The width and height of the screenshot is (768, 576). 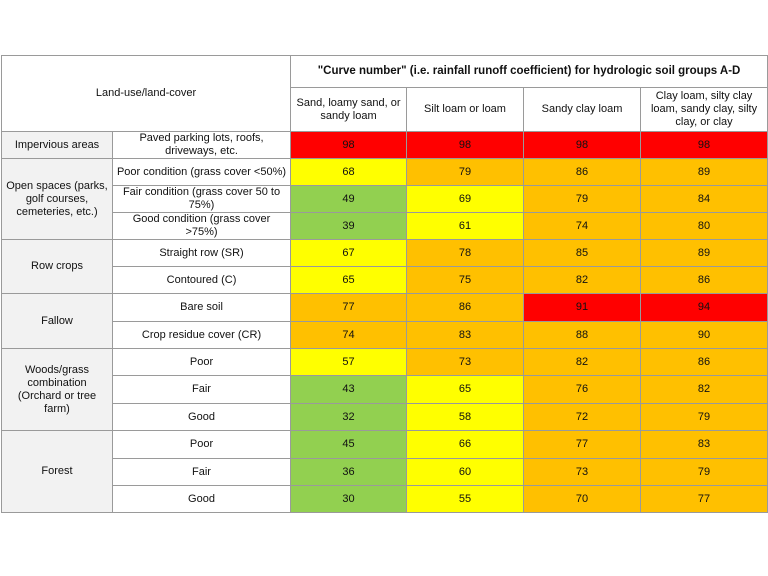 I want to click on land-use-subtype: Poor condition (grass cover <50%), so click(x=201, y=172).